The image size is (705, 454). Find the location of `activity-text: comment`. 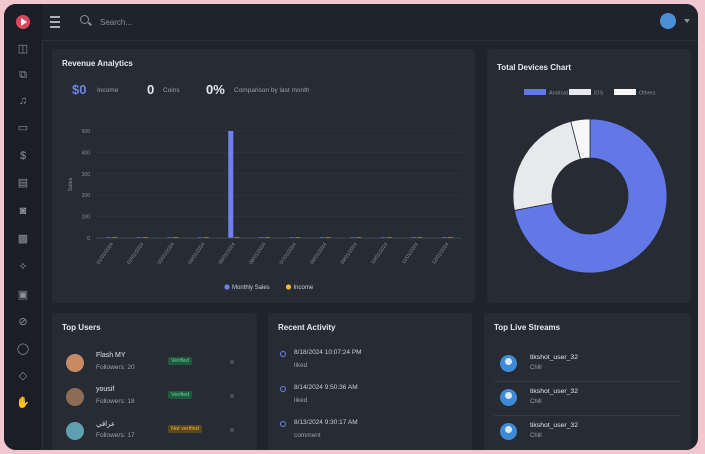

activity-text: comment is located at coordinates (307, 435).